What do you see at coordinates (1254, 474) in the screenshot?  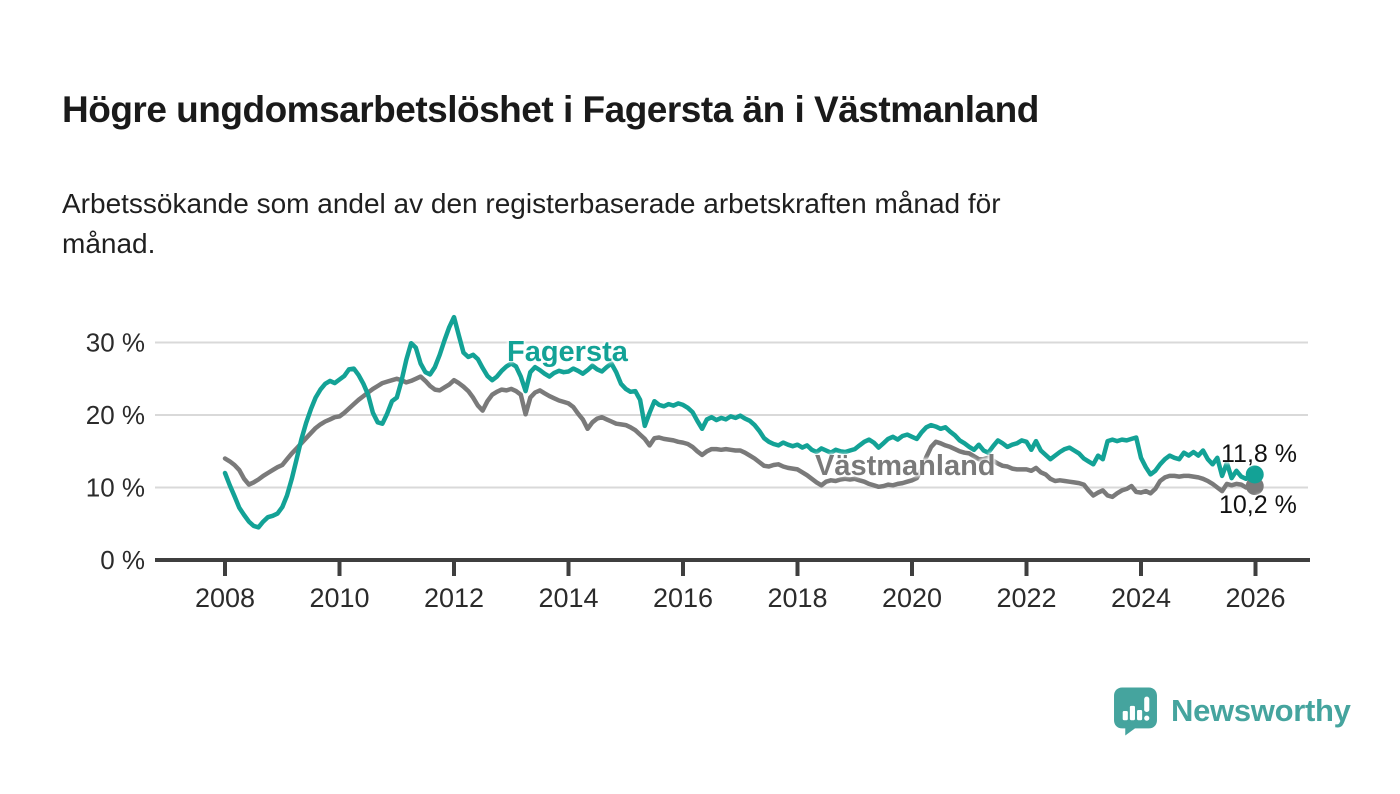 I see `end-dot-fagersta` at bounding box center [1254, 474].